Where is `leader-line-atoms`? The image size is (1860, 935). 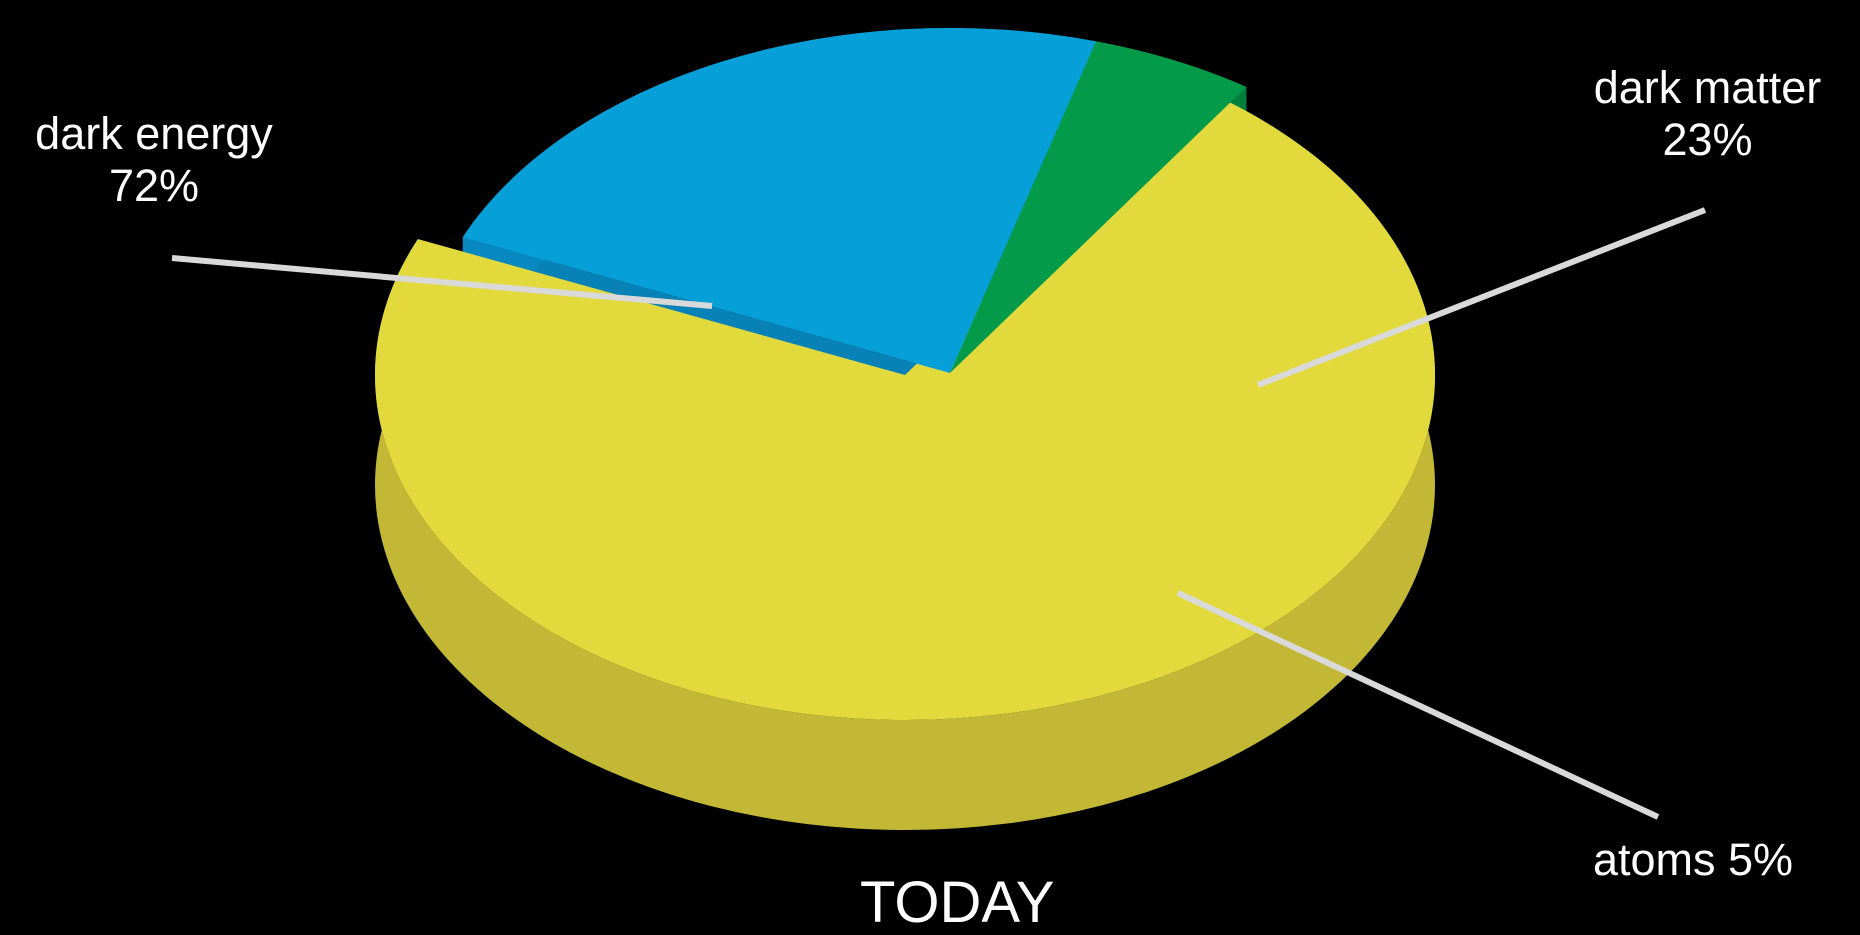
leader-line-atoms is located at coordinates (1418, 705).